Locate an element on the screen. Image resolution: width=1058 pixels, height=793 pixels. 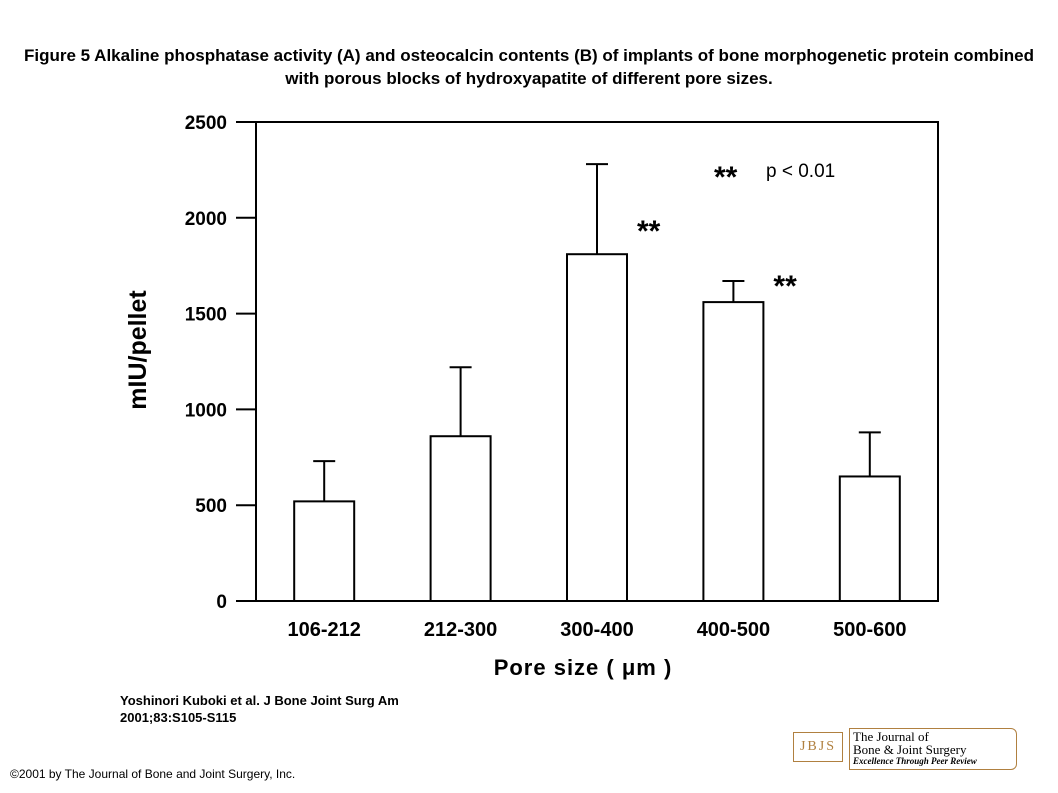
x-tick-label: 300-400 is located at coordinates (596, 630).